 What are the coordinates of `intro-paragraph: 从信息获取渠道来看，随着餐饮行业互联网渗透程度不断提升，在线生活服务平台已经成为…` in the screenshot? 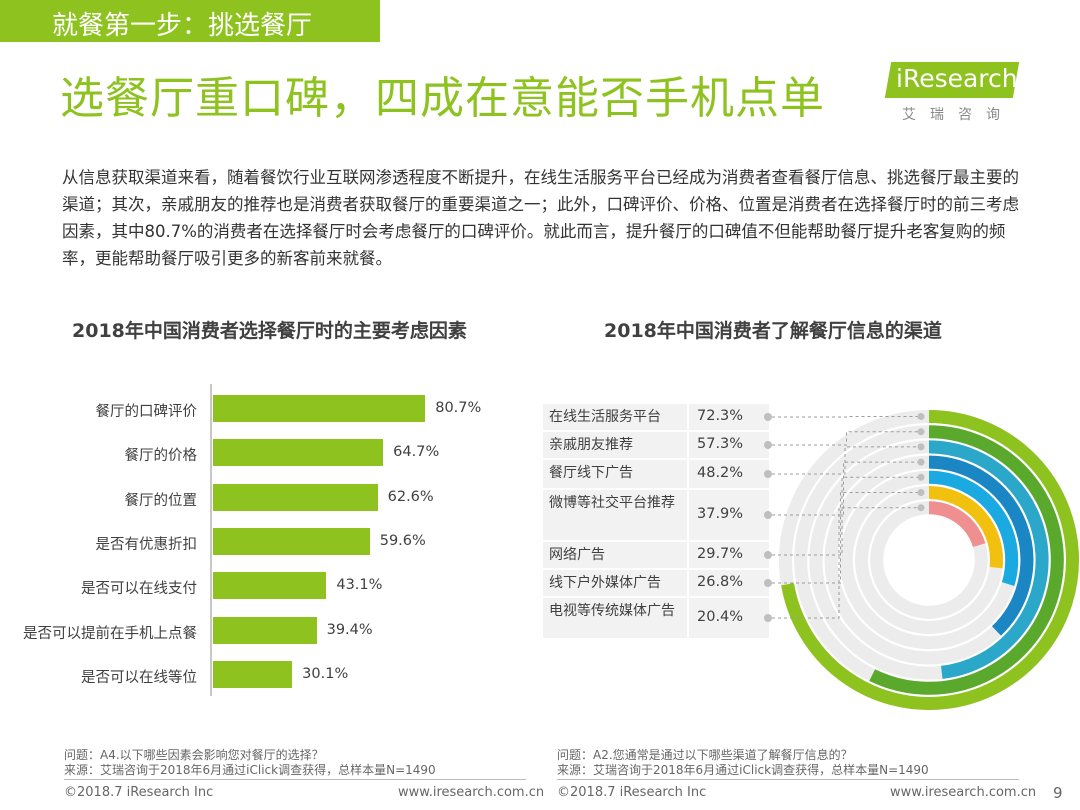 It's located at (540, 218).